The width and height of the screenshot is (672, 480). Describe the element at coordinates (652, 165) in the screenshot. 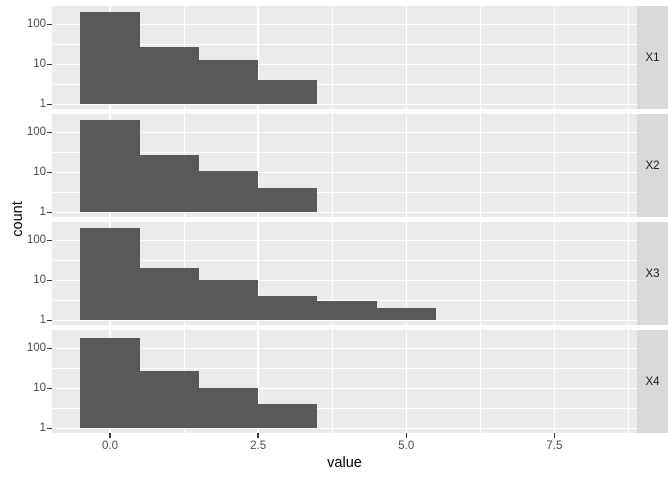

I see `facet-strip-label: X2` at that location.